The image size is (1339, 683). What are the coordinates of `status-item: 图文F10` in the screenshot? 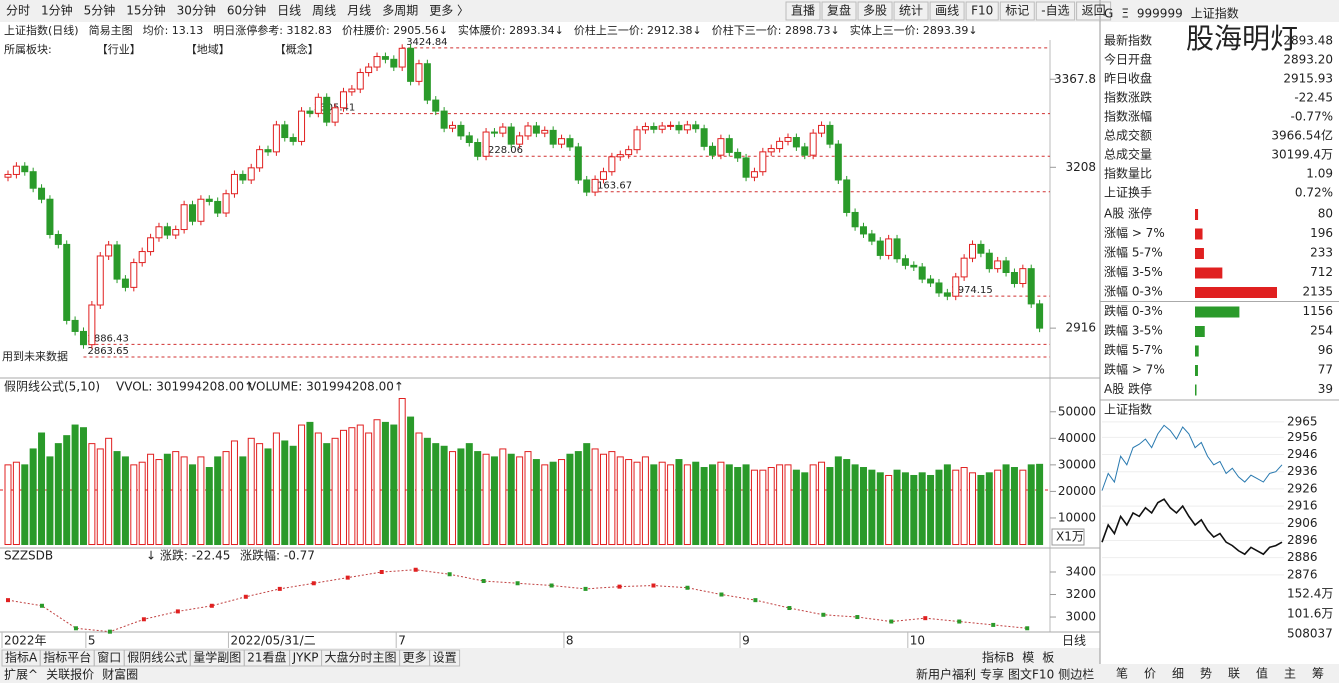 It's located at (1031, 674).